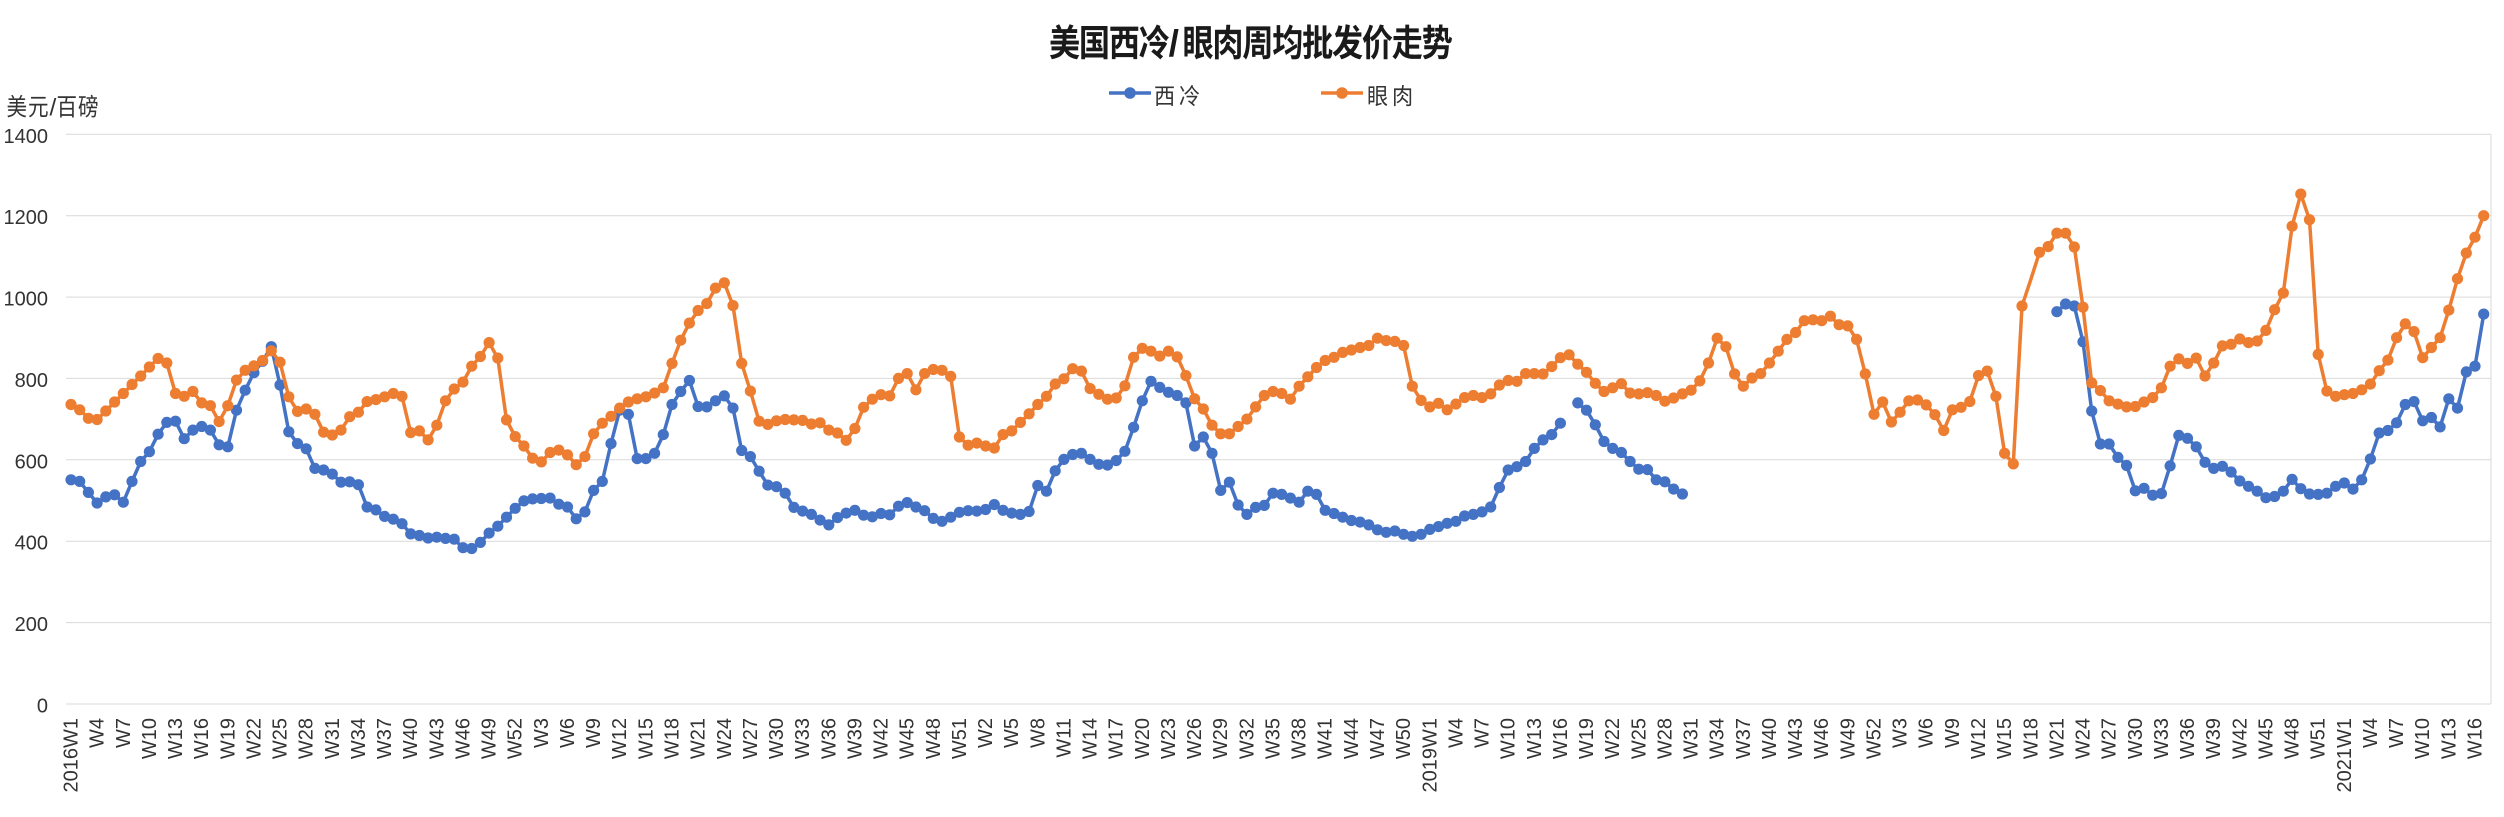  I want to click on svg-text: W2, so click(986, 733).